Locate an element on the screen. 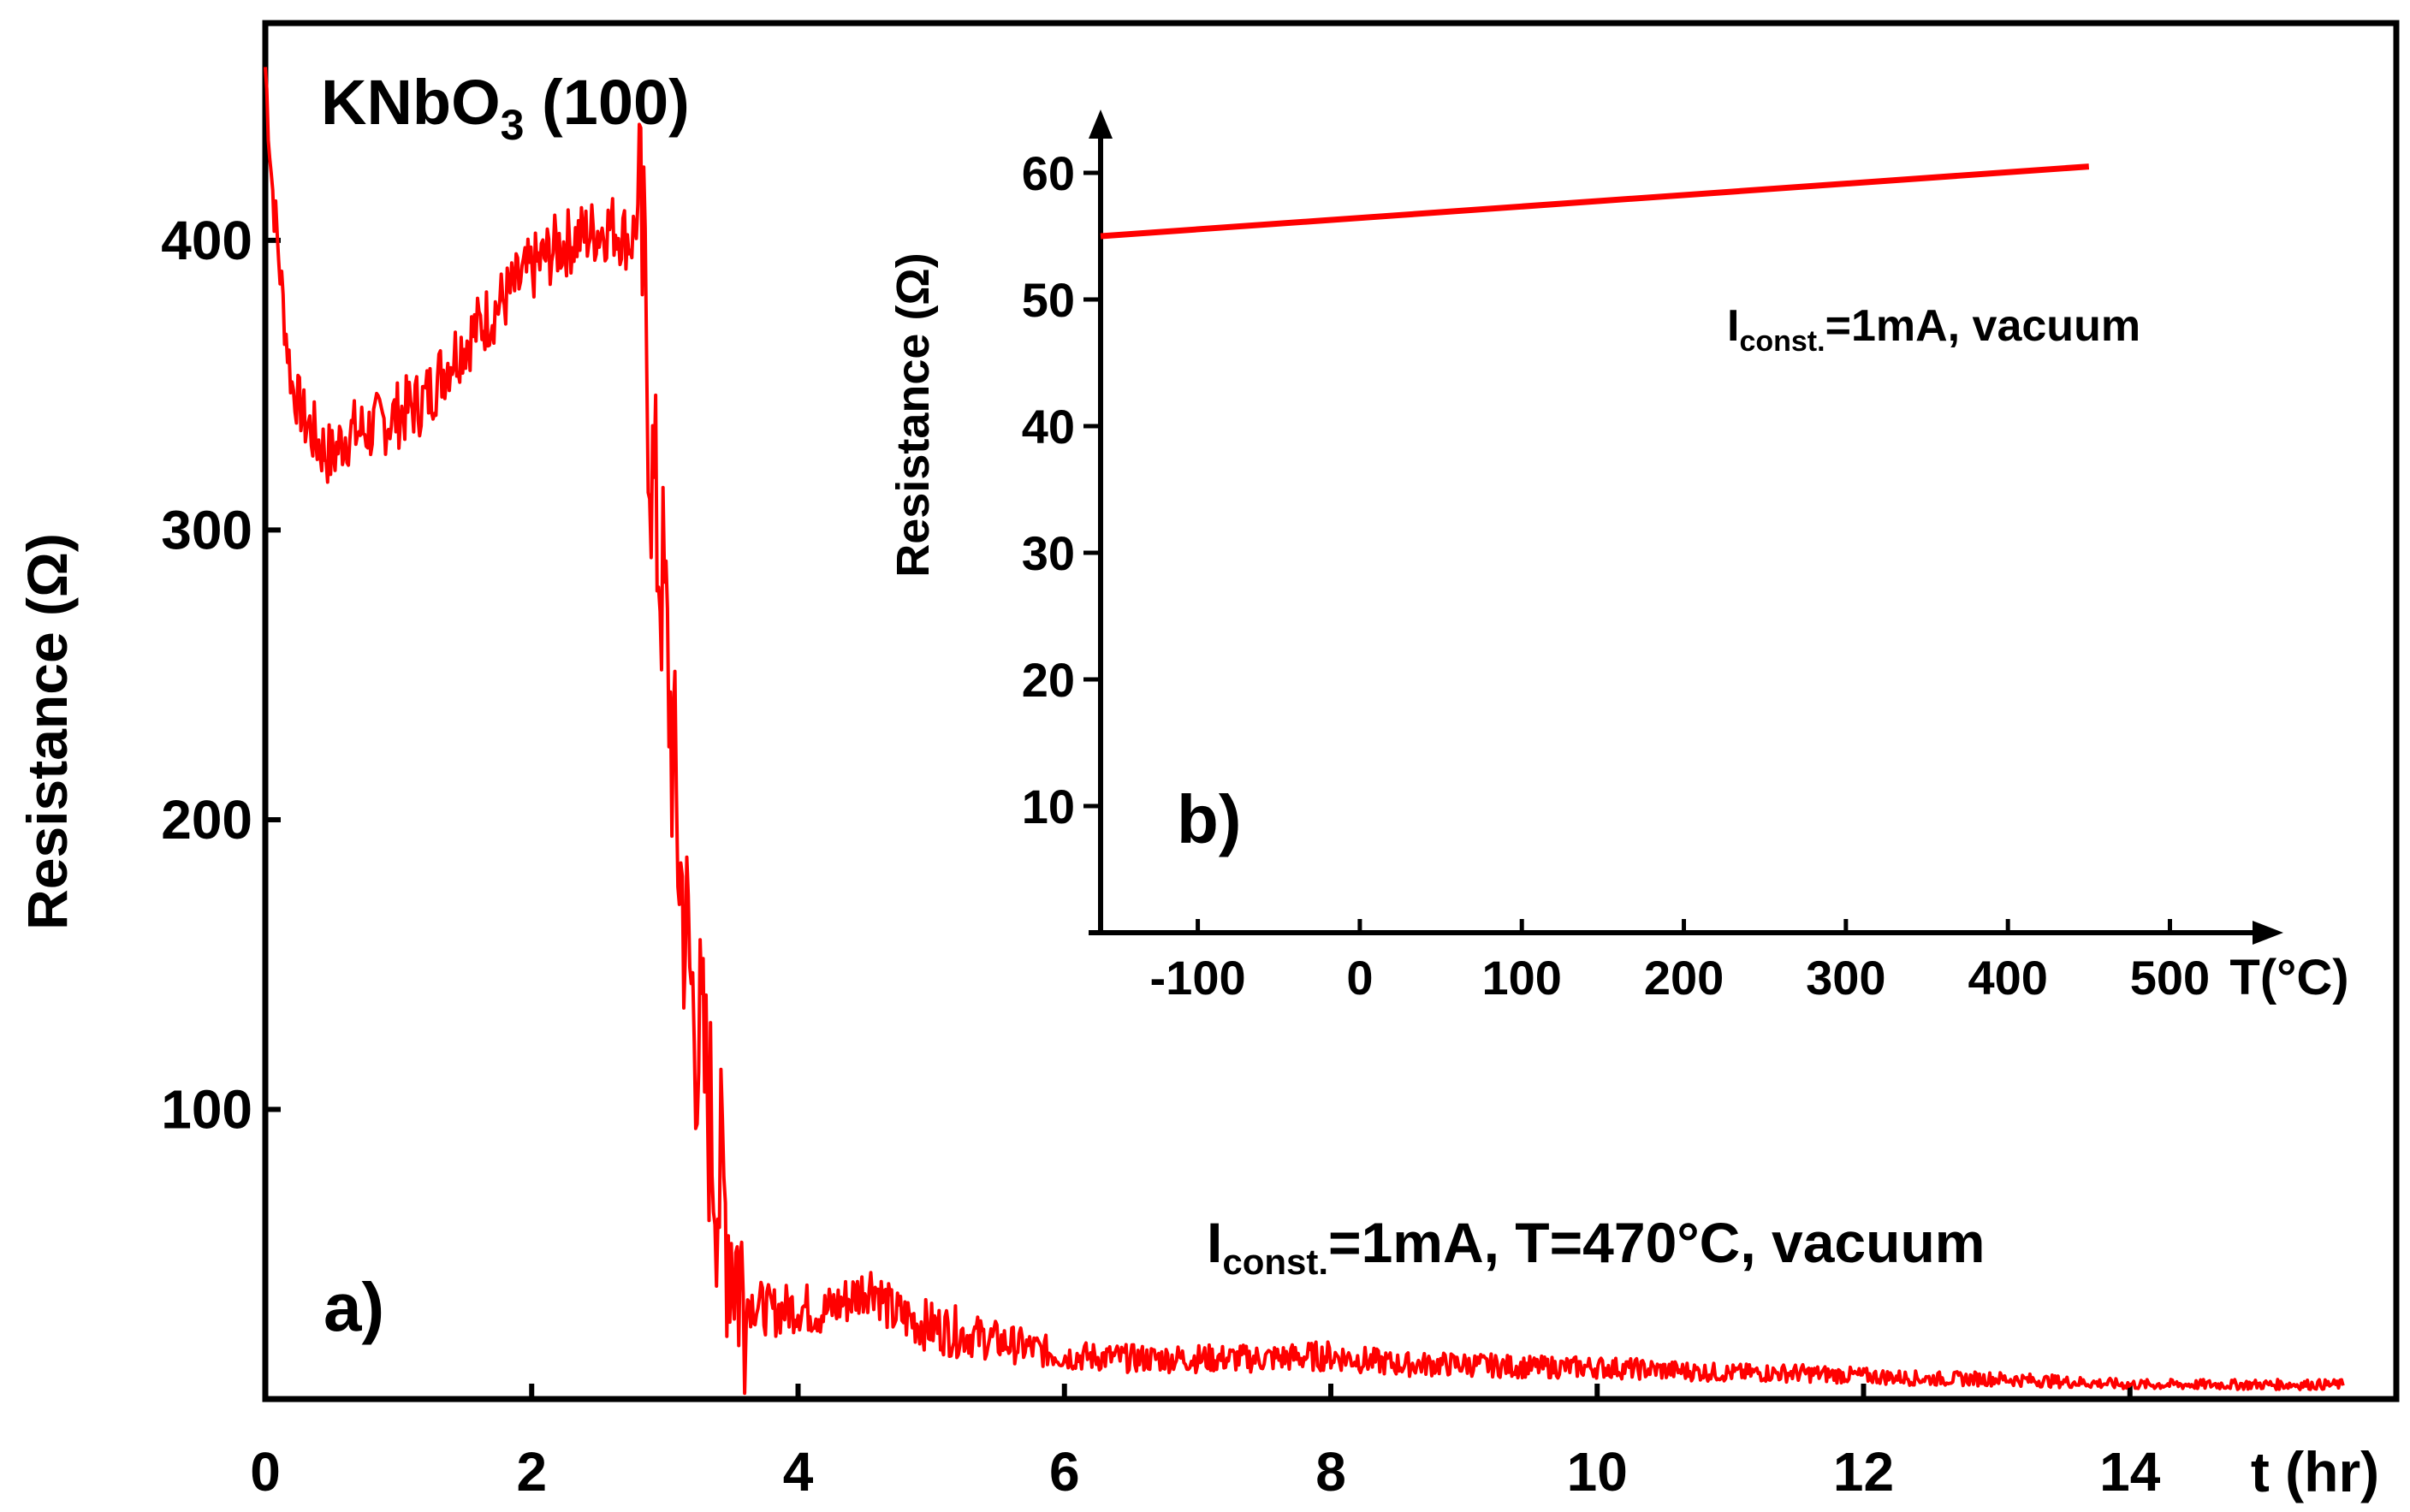 Image resolution: width=2410 pixels, height=1512 pixels. inset-x-tick-label: -100 is located at coordinates (1198, 978).